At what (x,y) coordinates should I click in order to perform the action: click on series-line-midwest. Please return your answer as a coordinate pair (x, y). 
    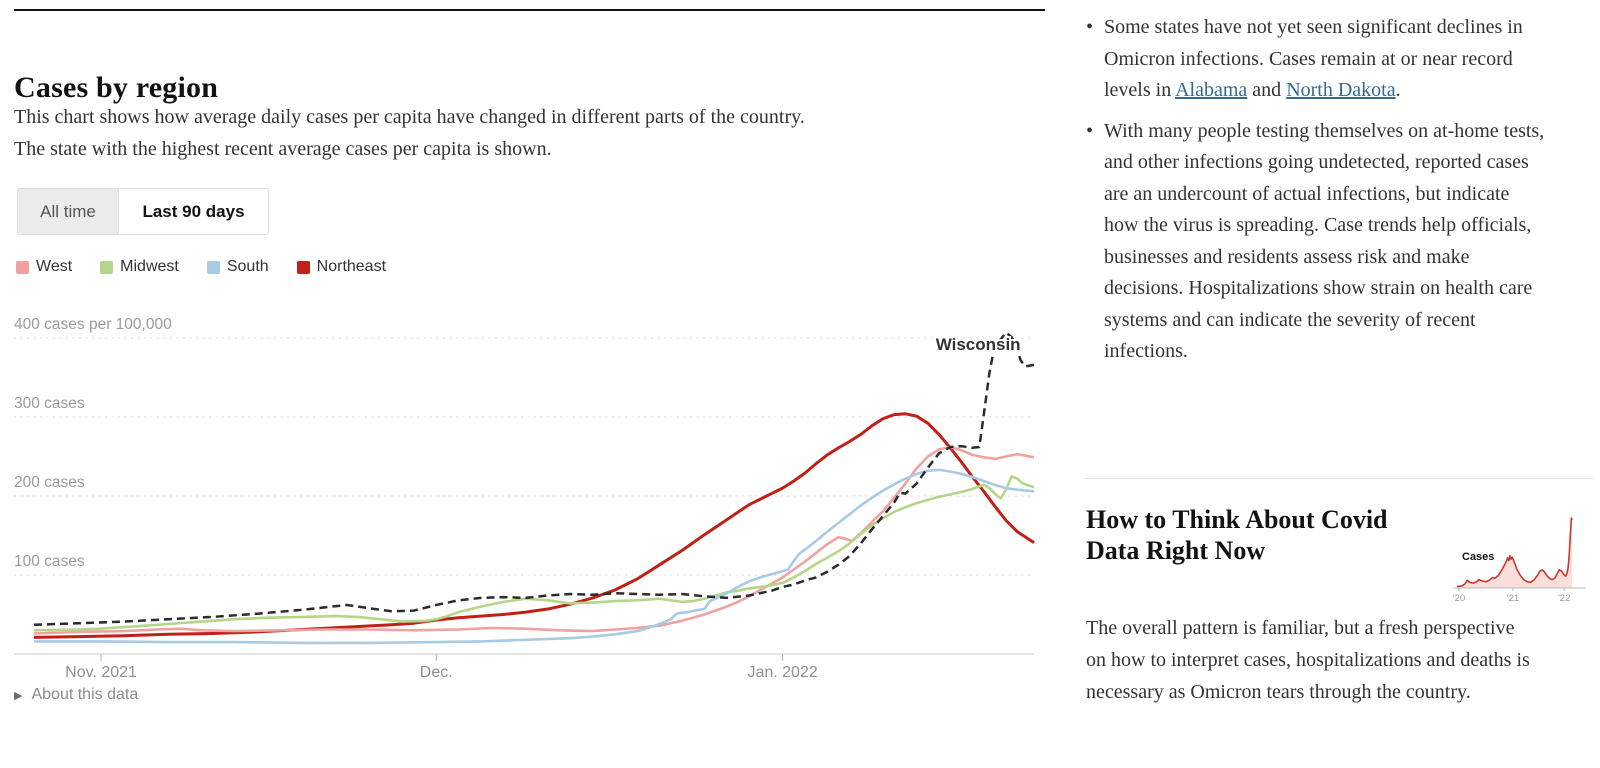
    Looking at the image, I should click on (534, 553).